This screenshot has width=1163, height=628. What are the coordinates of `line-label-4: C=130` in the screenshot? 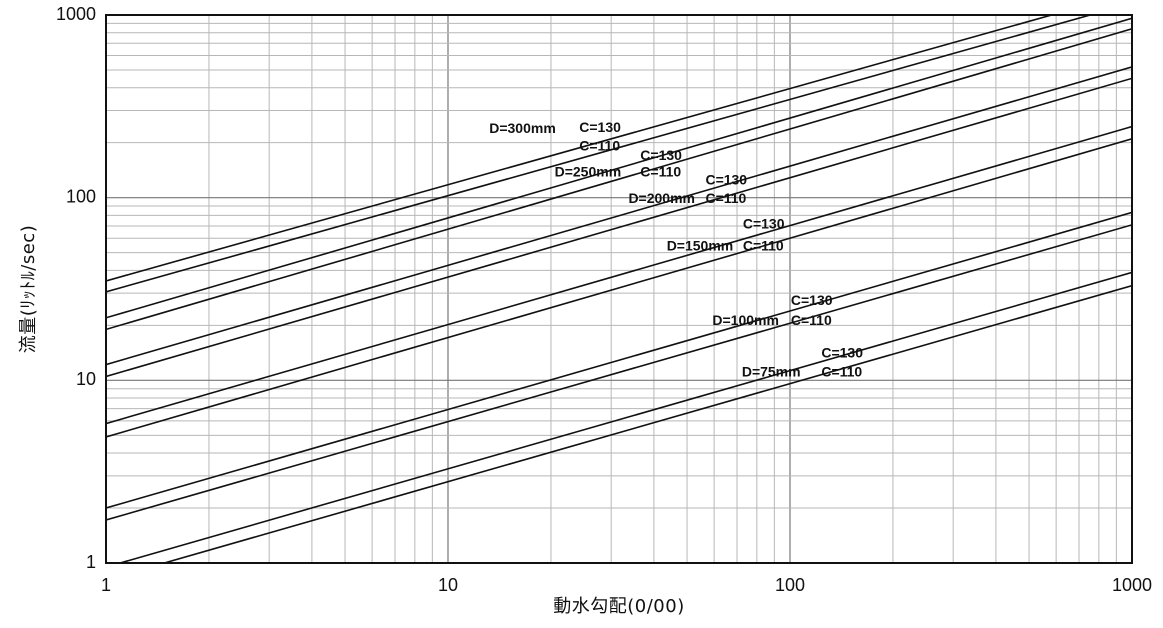 It's located at (661, 155).